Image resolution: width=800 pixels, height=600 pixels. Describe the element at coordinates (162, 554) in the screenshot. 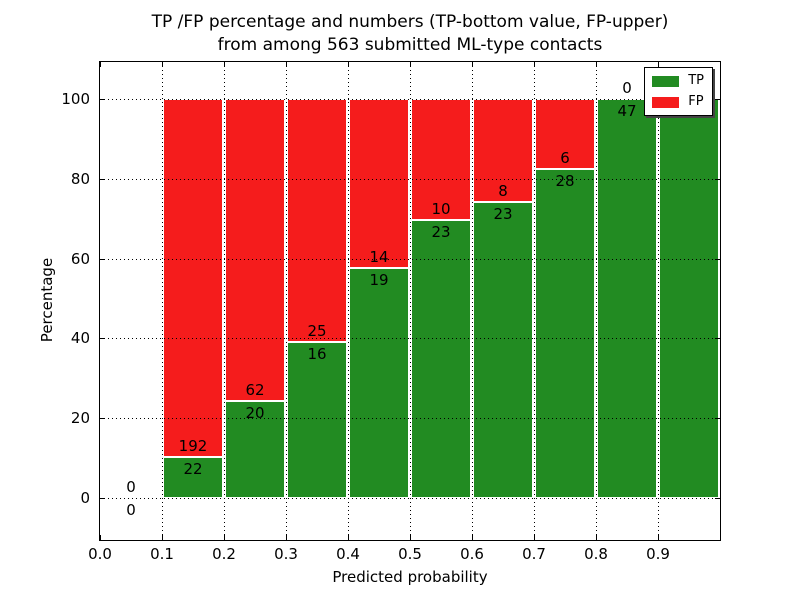

I see `x-tick-label: 0.1` at that location.